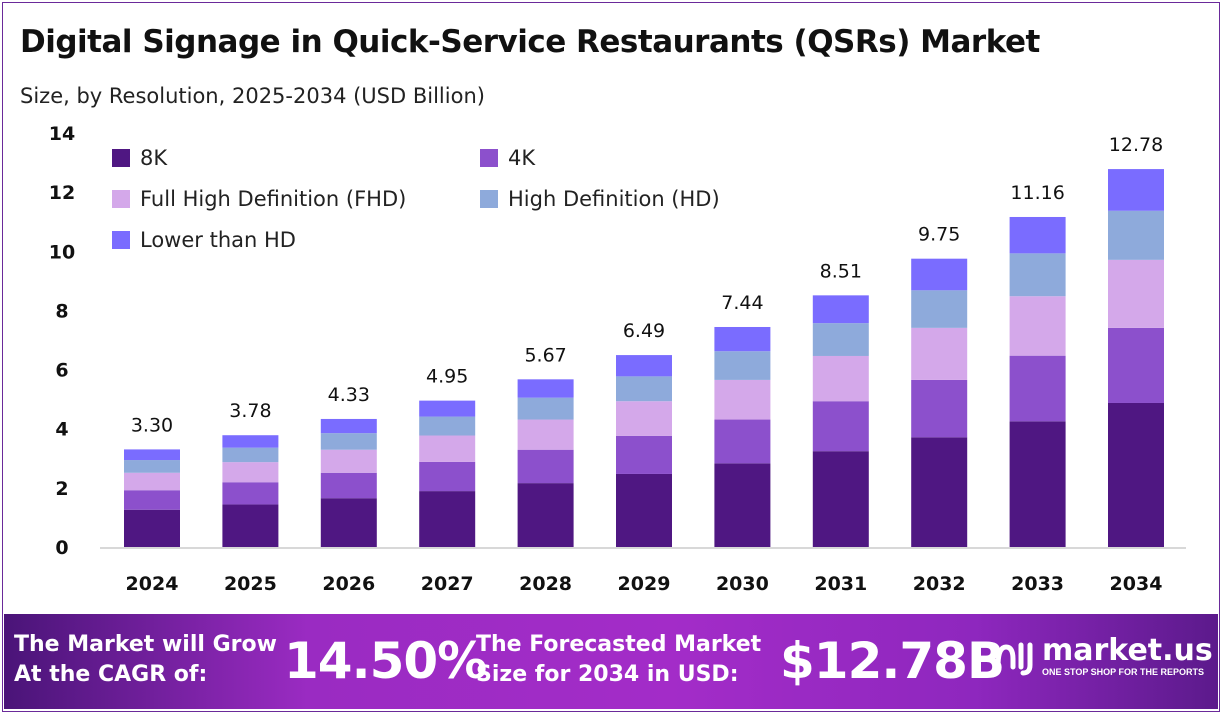 The width and height of the screenshot is (1222, 714). Describe the element at coordinates (619, 644) in the screenshot. I see `forecast-label-1: The Forecasted Market` at that location.